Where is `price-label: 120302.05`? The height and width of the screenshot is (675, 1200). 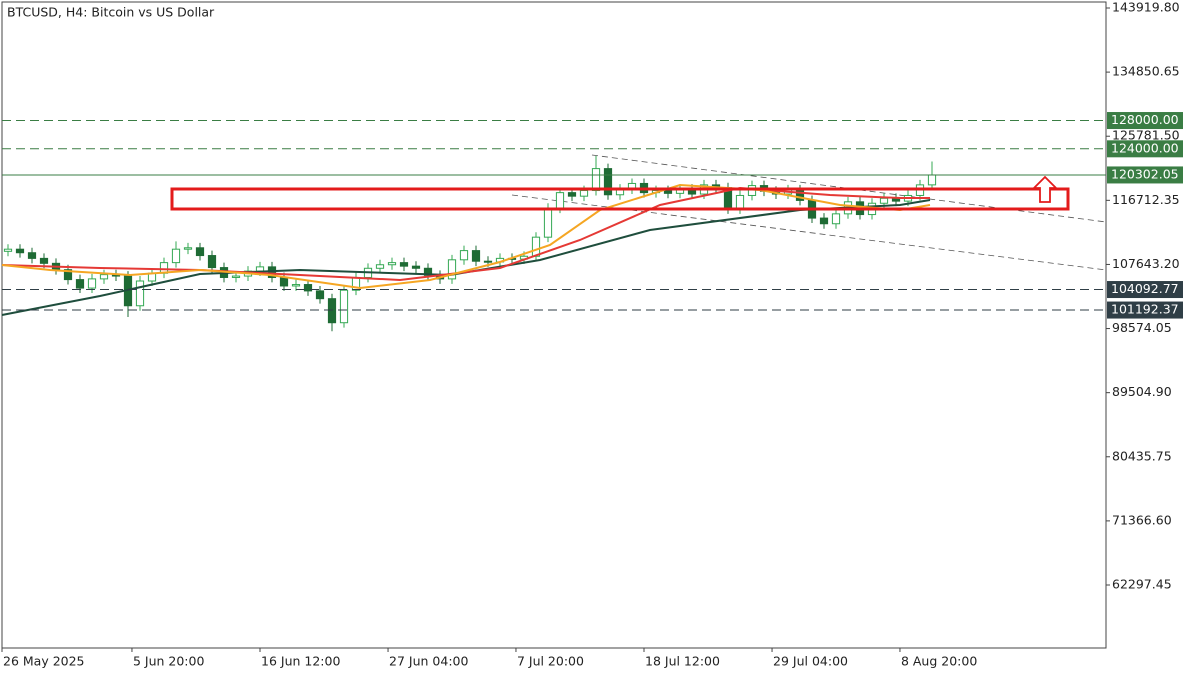 price-label: 120302.05 is located at coordinates (1145, 173).